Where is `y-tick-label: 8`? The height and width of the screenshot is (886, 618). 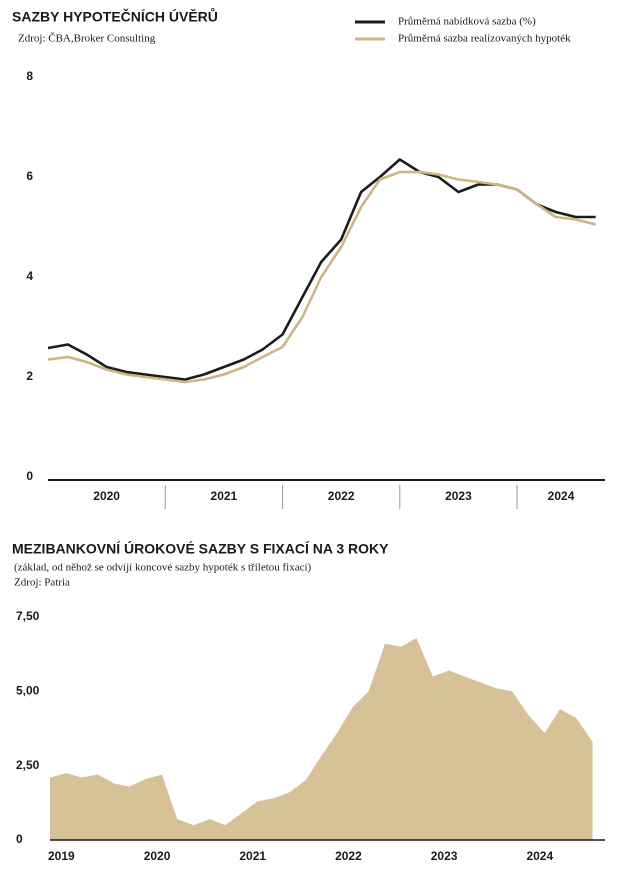
y-tick-label: 8 is located at coordinates (29, 76).